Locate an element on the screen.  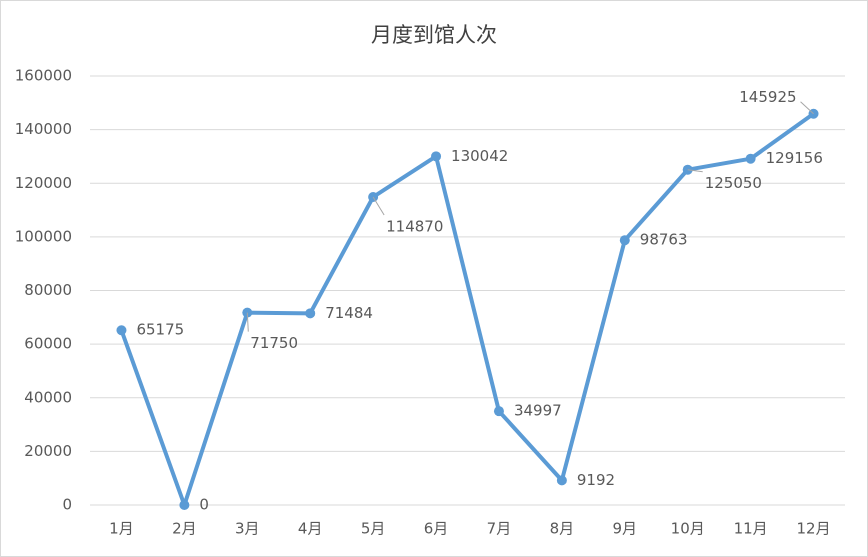
x-tick-label: 10月 is located at coordinates (688, 529).